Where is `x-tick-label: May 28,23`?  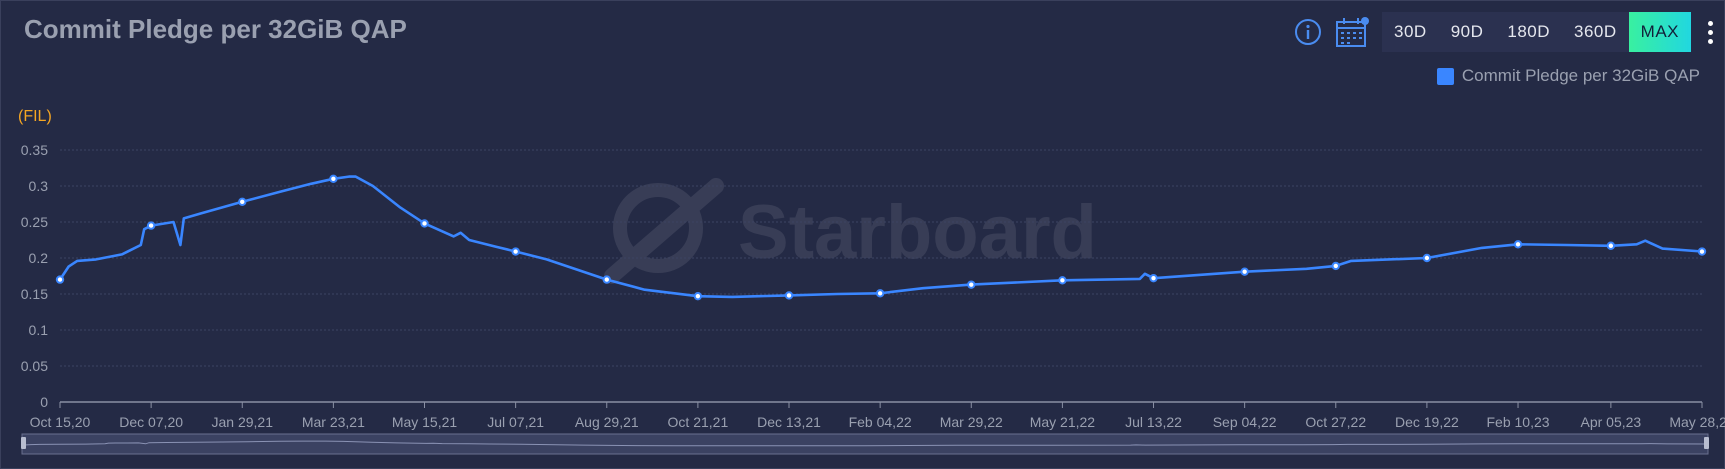 x-tick-label: May 28,23 is located at coordinates (1697, 422).